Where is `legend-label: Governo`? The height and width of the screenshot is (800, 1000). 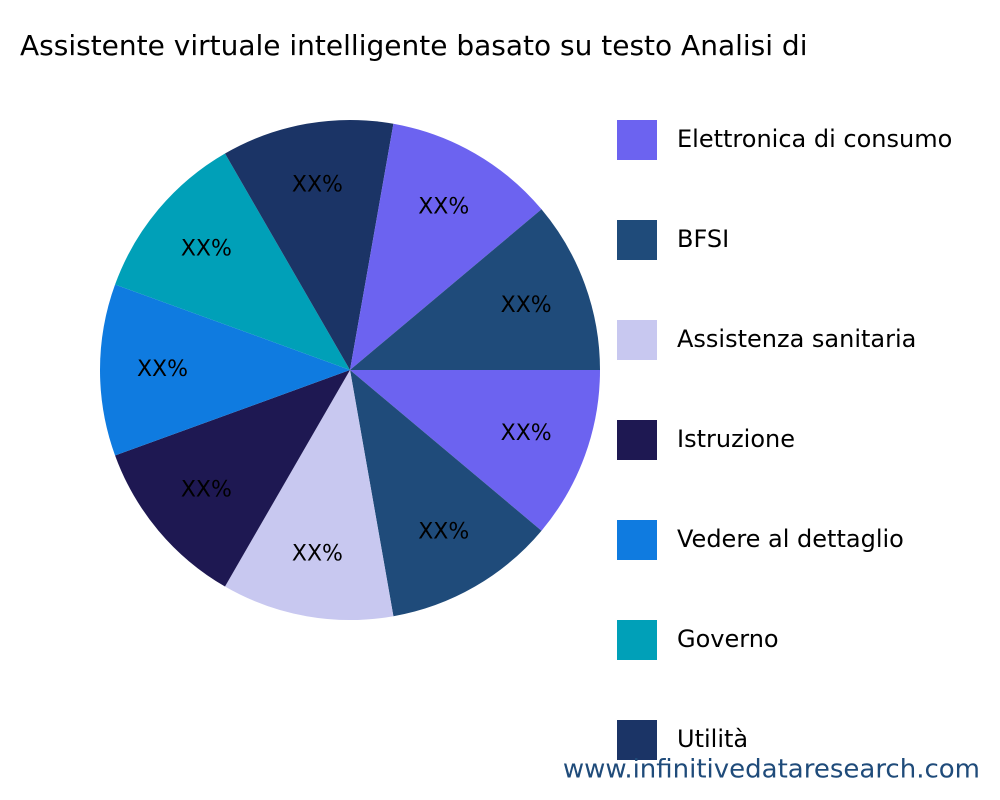 legend-label: Governo is located at coordinates (728, 639).